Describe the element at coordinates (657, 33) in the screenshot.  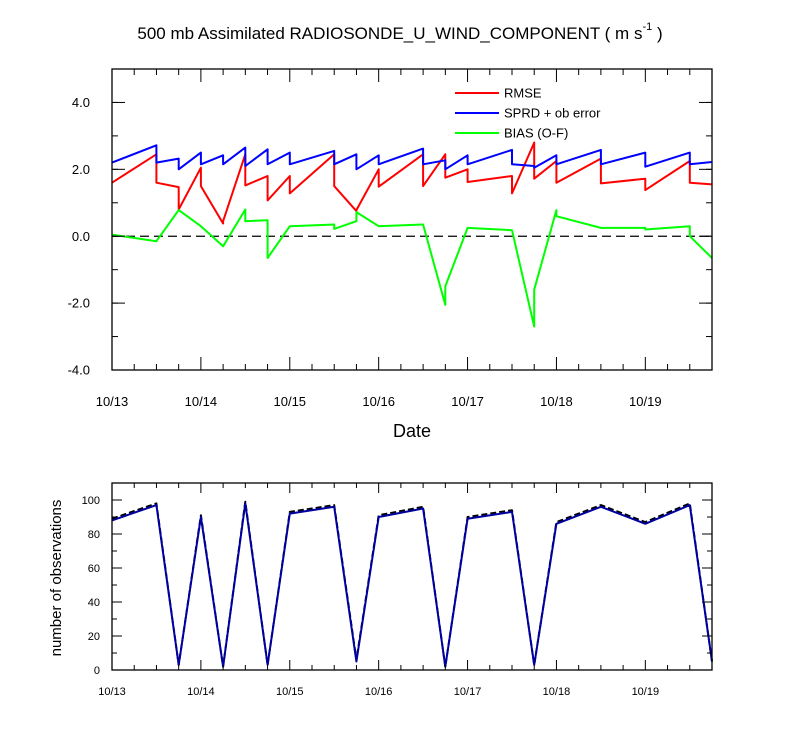
I see `chart-title-close: )` at that location.